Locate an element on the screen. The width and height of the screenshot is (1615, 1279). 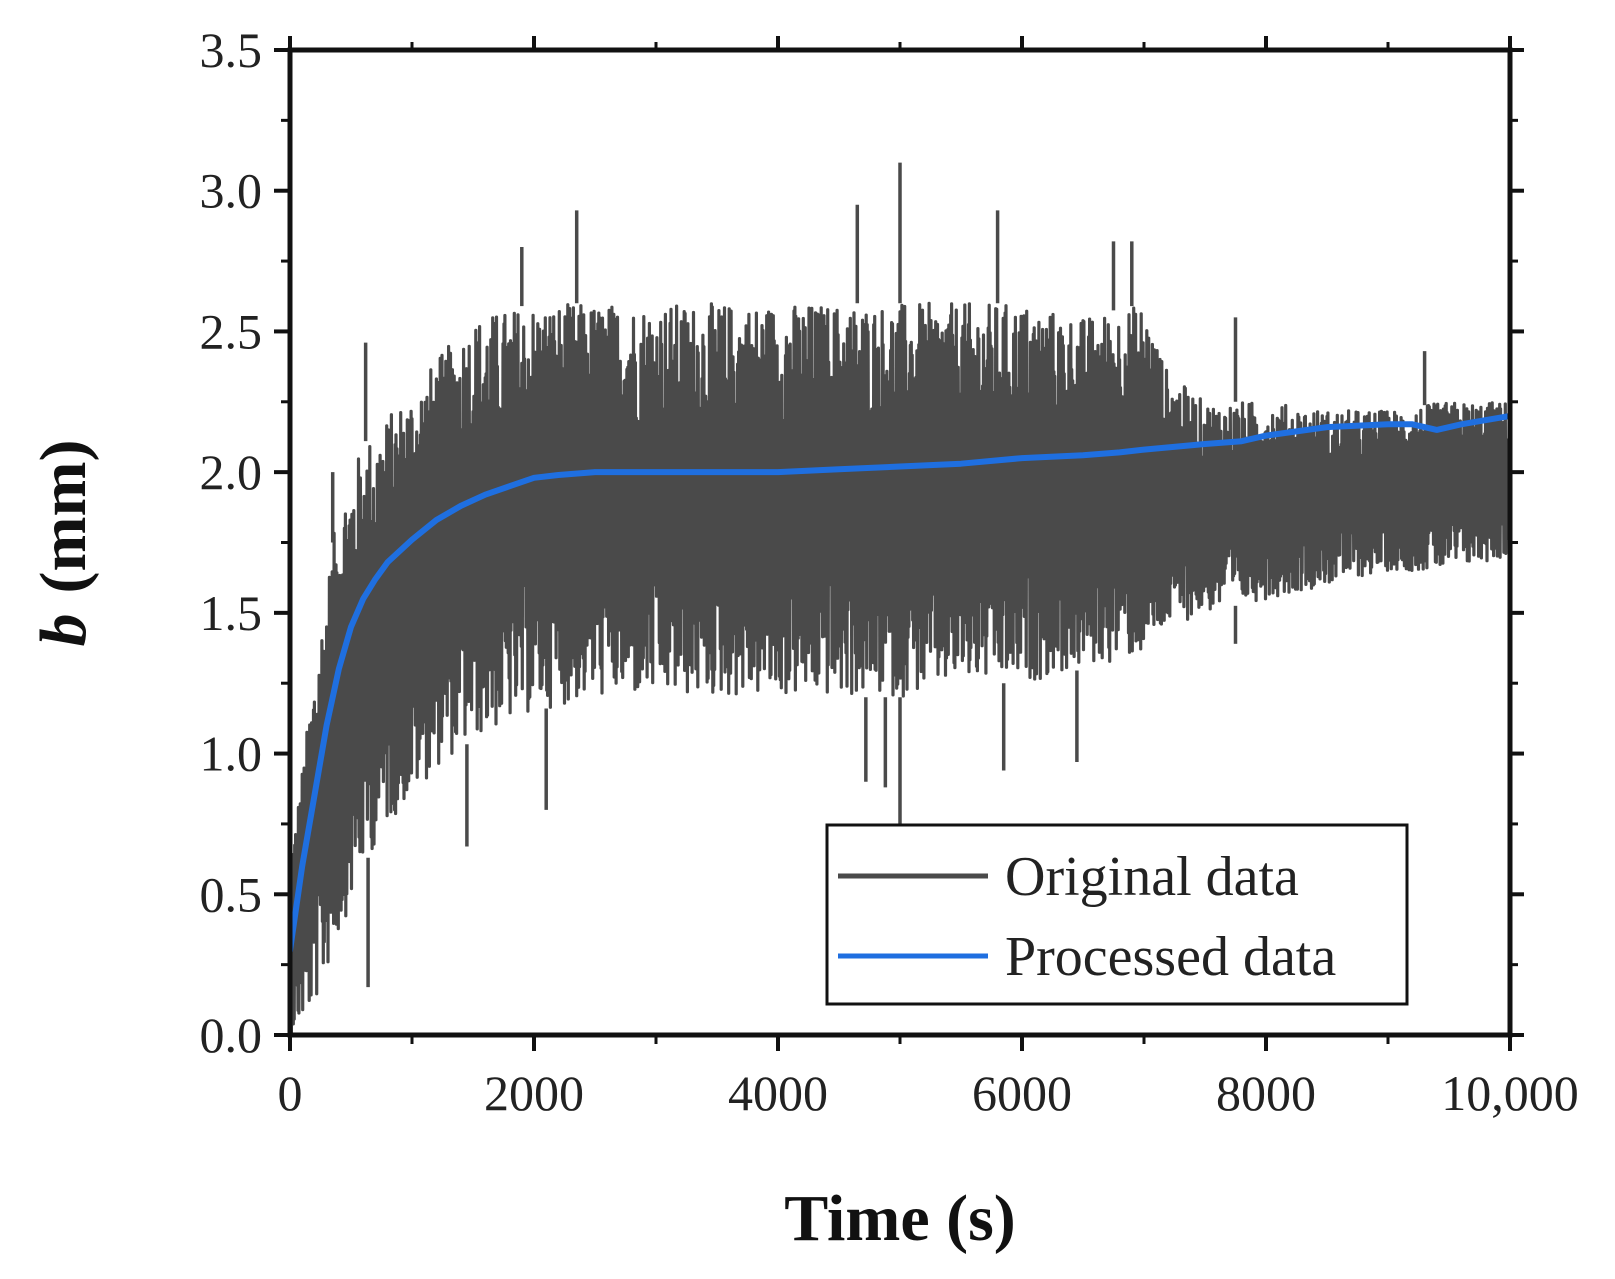
y-axis-title: b (mm) is located at coordinates (63, 543).